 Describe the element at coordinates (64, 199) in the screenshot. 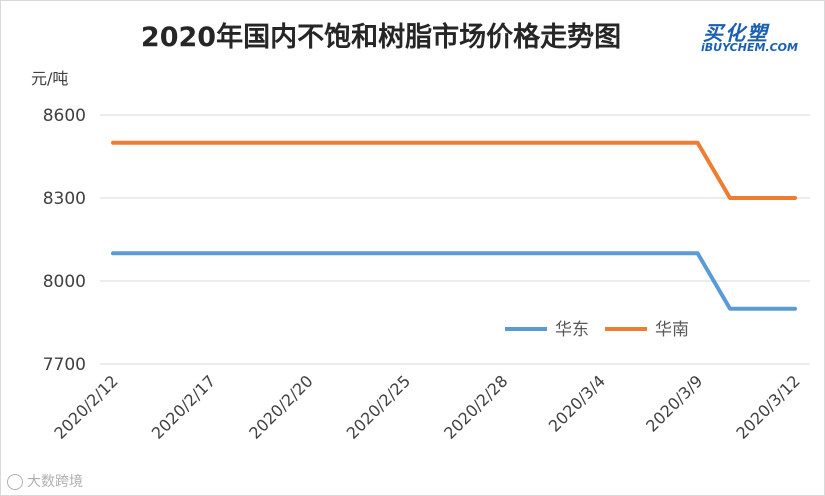

I see `y-tick-label: 8300` at that location.